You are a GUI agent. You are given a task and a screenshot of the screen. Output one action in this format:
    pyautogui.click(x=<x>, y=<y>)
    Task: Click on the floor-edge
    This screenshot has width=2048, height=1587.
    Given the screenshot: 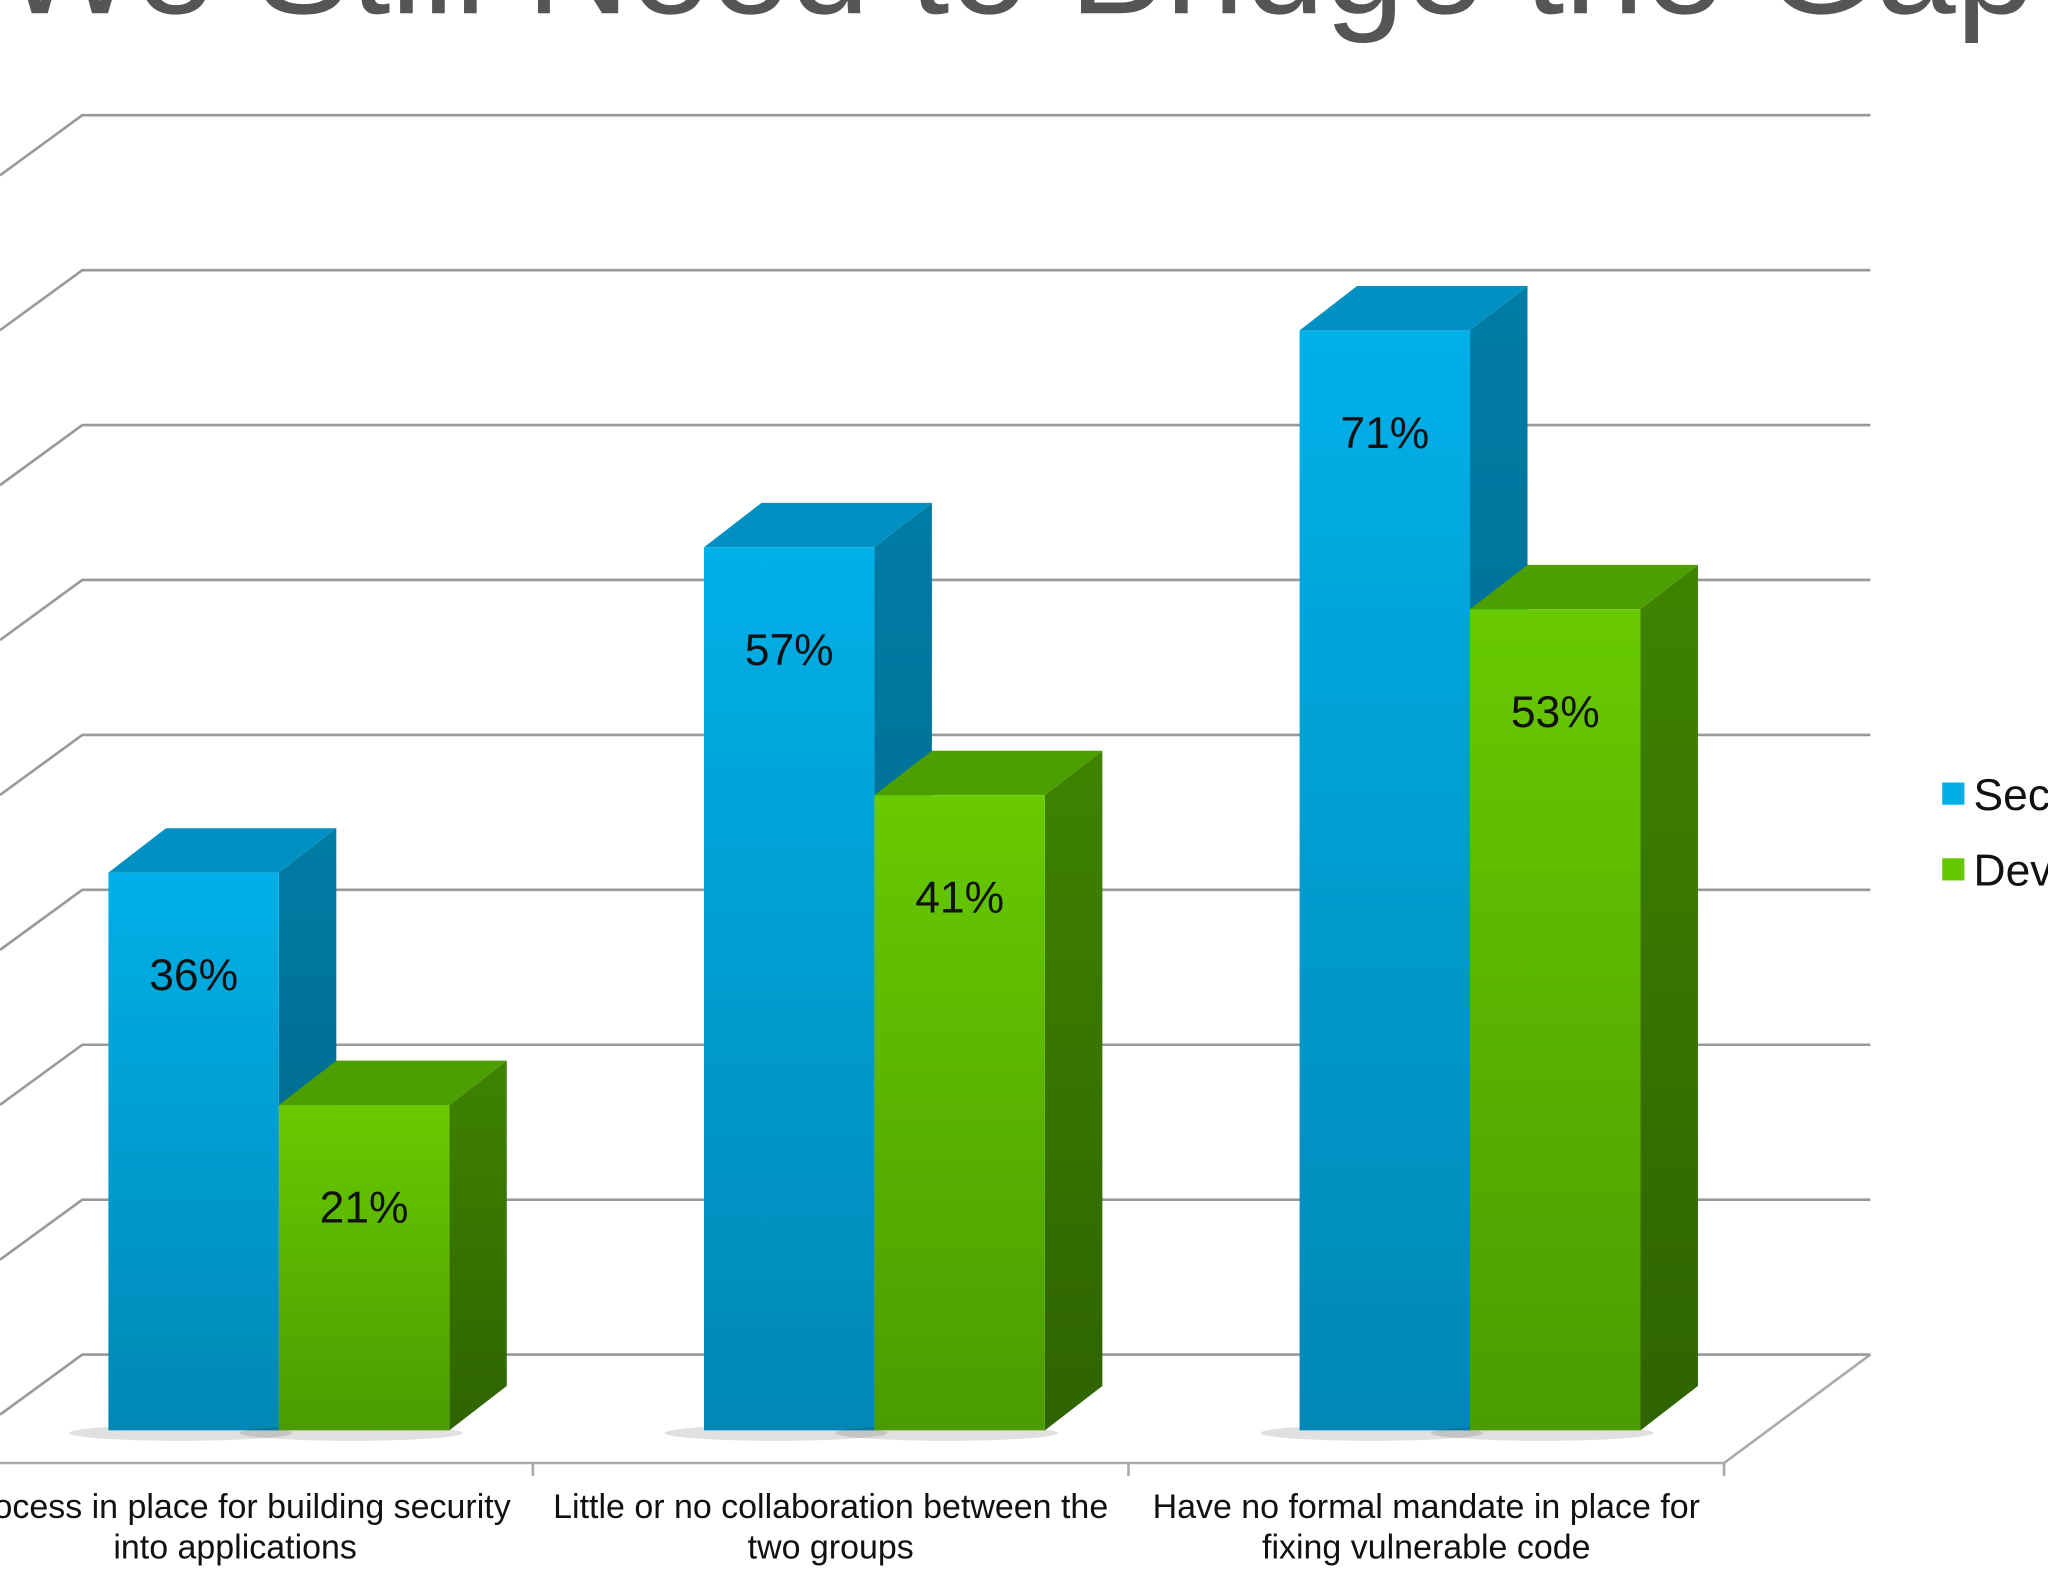 What is the action you would take?
    pyautogui.click(x=1797, y=1409)
    